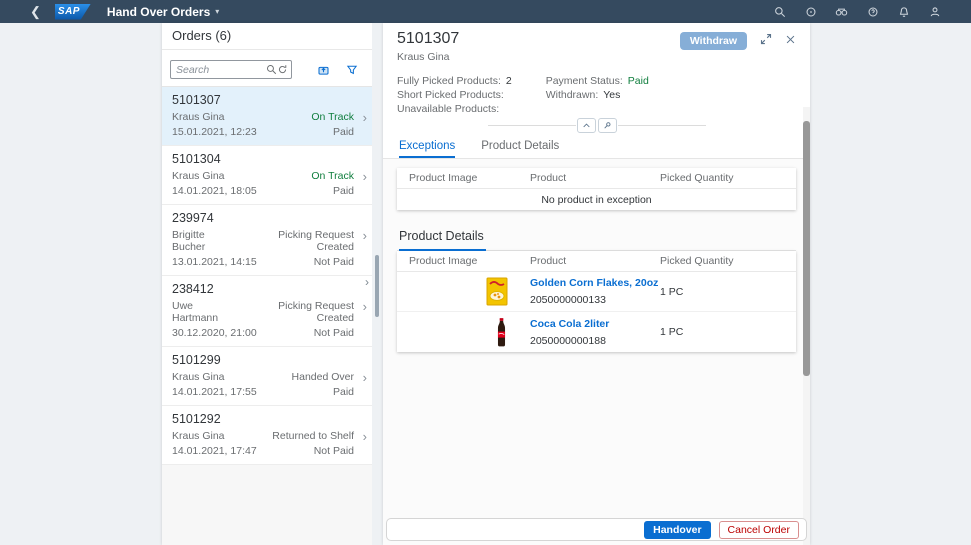 This screenshot has height=545, width=971. I want to click on product-ean: 2050000000188, so click(568, 340).